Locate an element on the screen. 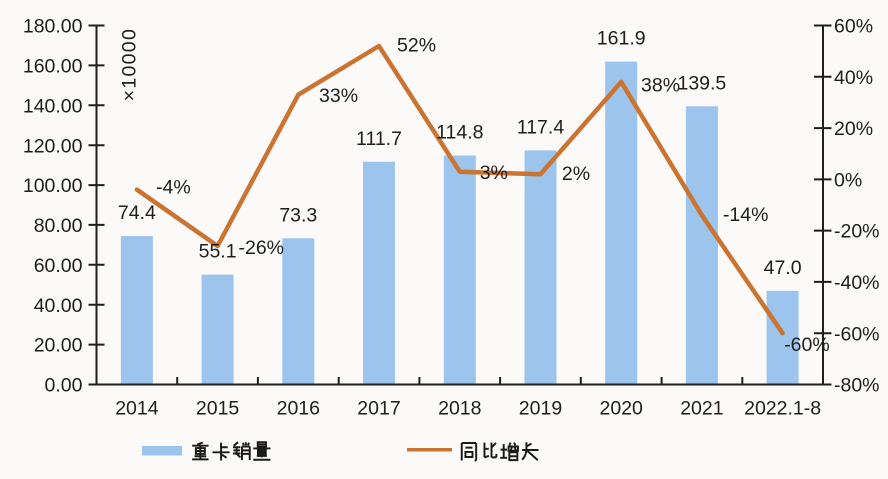 The height and width of the screenshot is (479, 888). svg-text: 20% is located at coordinates (853, 129).